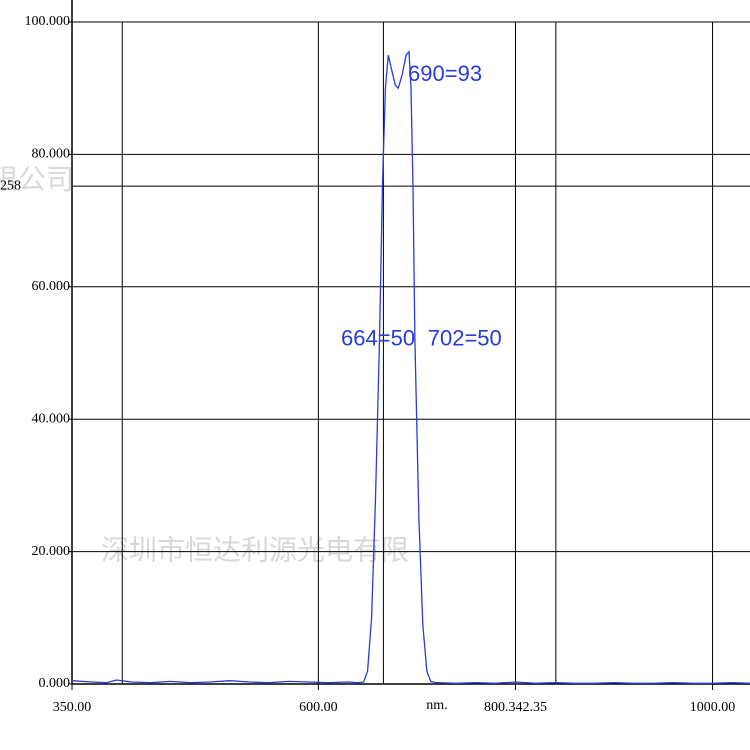  I want to click on y-tick-label: 20.000, so click(51, 551).